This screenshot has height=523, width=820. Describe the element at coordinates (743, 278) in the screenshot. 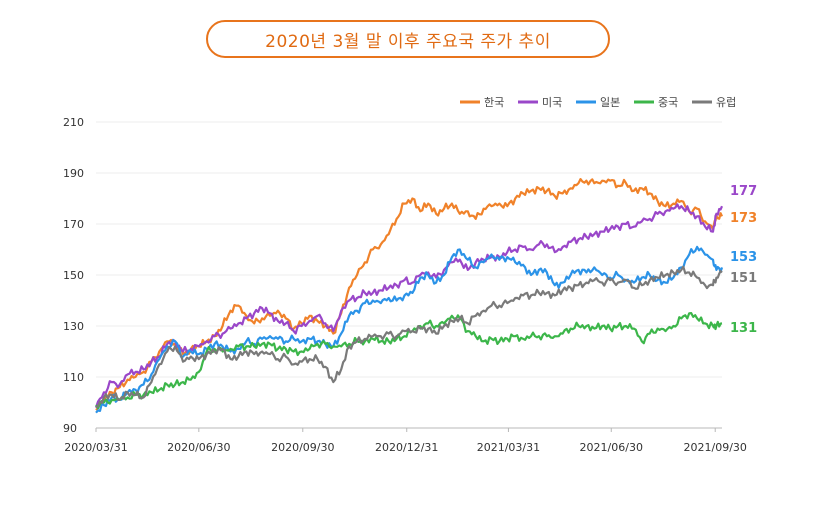

I see `end-label-4: 151` at that location.